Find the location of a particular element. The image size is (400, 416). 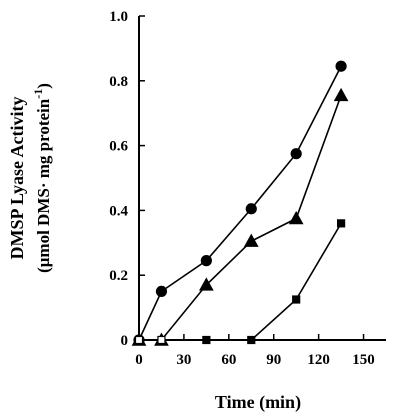

x-tick-label: 120 is located at coordinates (318, 360).